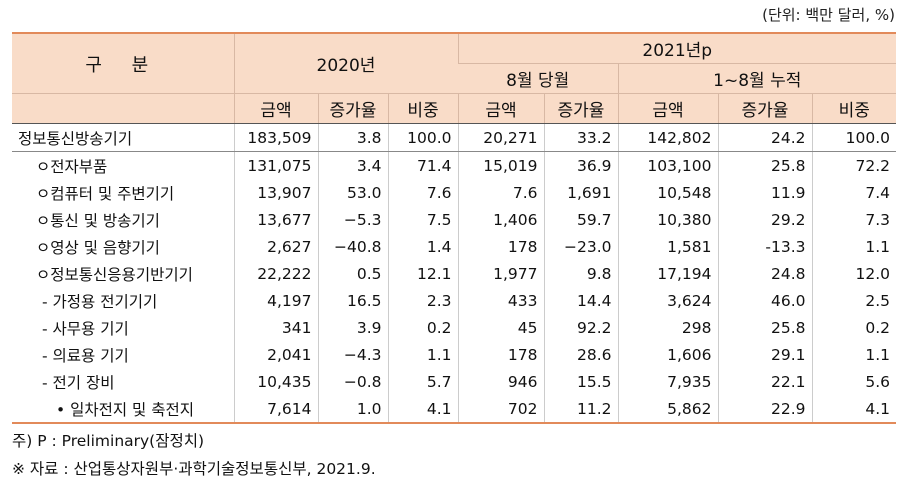 This screenshot has height=487, width=909. What do you see at coordinates (667, 273) in the screenshot?
I see `cell-value: 17,194` at bounding box center [667, 273].